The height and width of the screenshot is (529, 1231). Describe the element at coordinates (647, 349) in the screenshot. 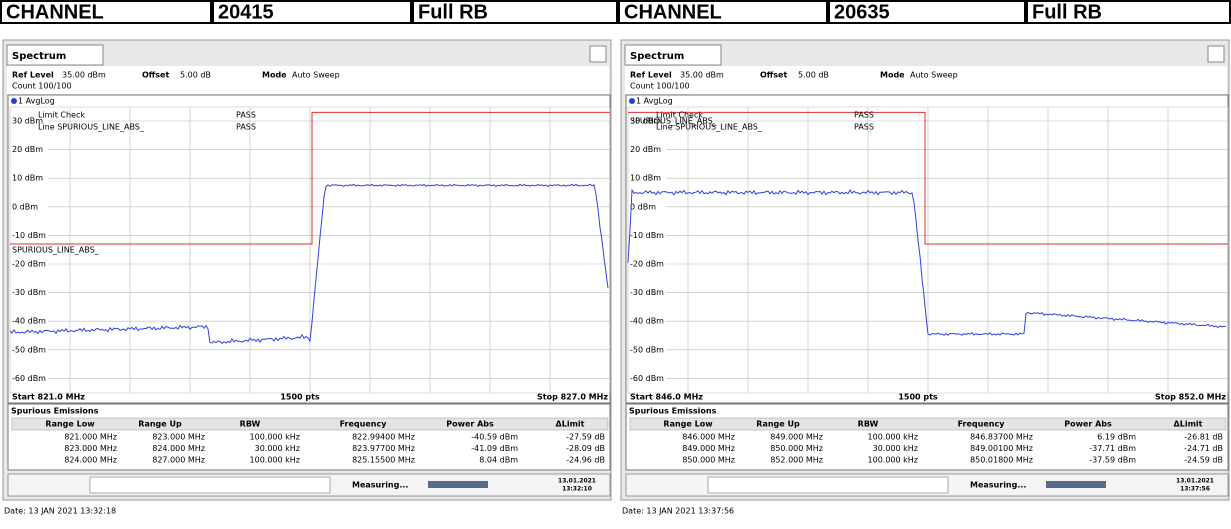

I see `y-label: -50 dBm` at that location.